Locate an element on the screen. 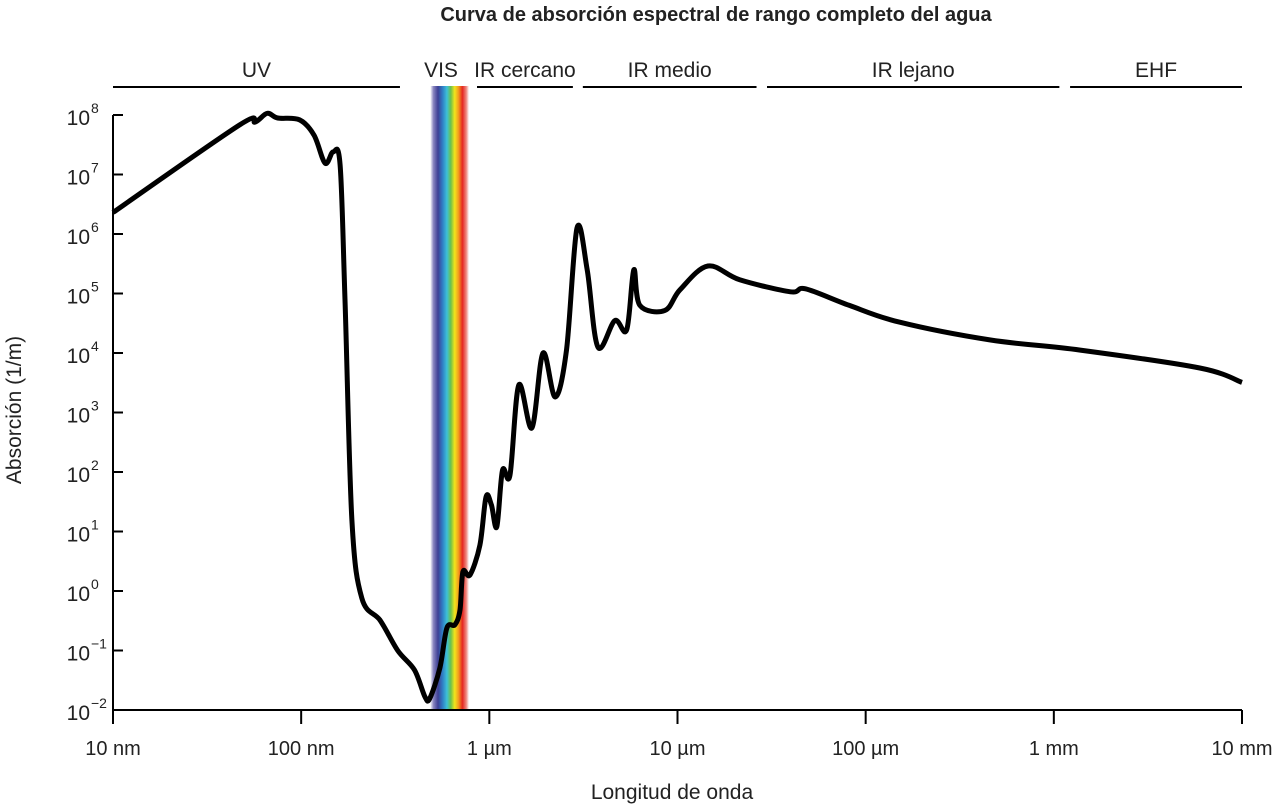 This screenshot has width=1281, height=812. x-tick-label: 10 mm is located at coordinates (1241, 749).